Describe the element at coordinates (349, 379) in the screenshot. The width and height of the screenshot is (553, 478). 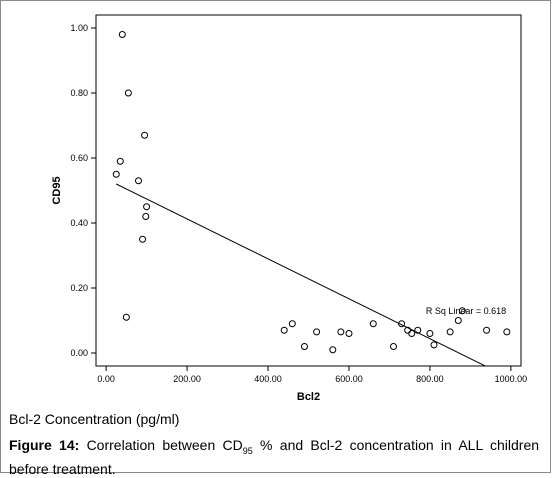
I see `x-tick-label: 600.00` at that location.